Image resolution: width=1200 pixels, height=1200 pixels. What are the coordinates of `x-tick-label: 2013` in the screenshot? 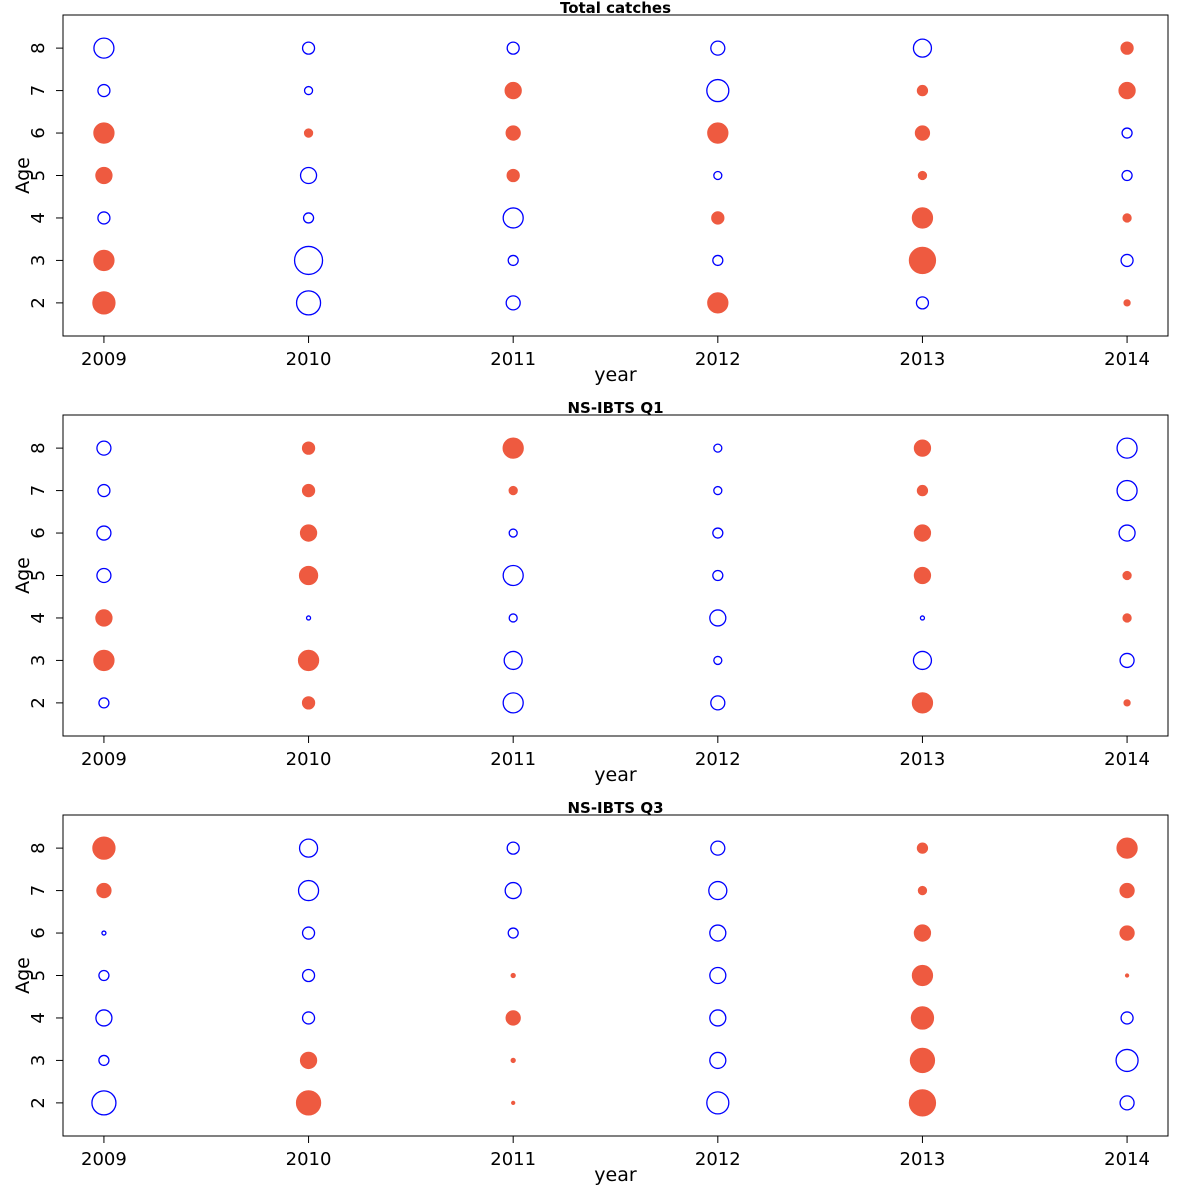 It's located at (923, 759).